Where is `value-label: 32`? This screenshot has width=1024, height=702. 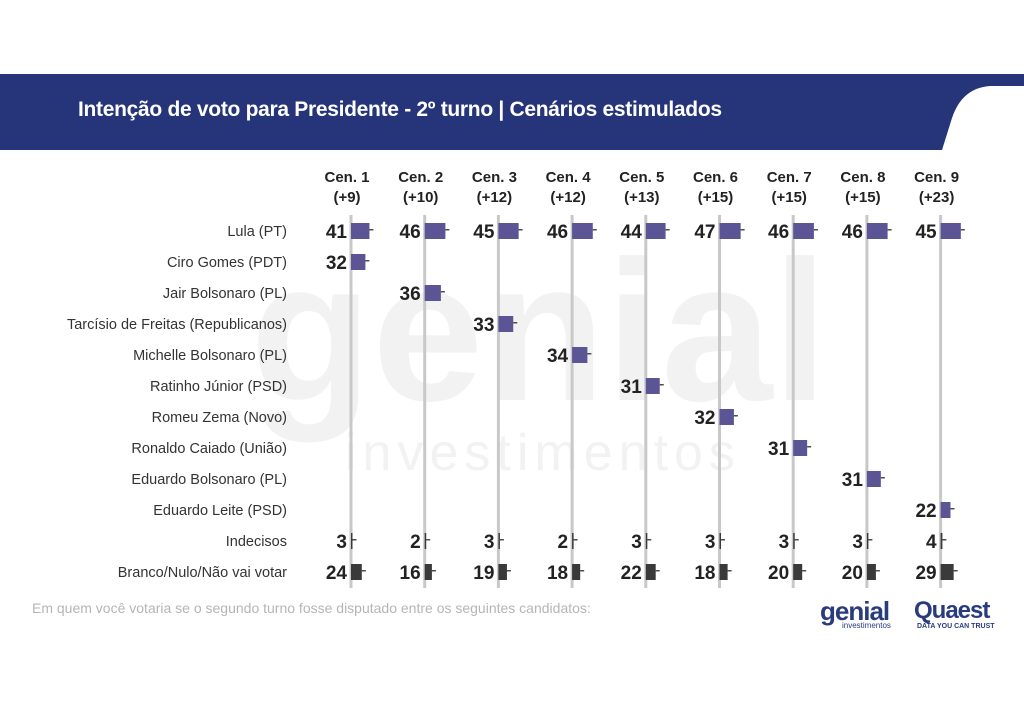 value-label: 32 is located at coordinates (336, 263).